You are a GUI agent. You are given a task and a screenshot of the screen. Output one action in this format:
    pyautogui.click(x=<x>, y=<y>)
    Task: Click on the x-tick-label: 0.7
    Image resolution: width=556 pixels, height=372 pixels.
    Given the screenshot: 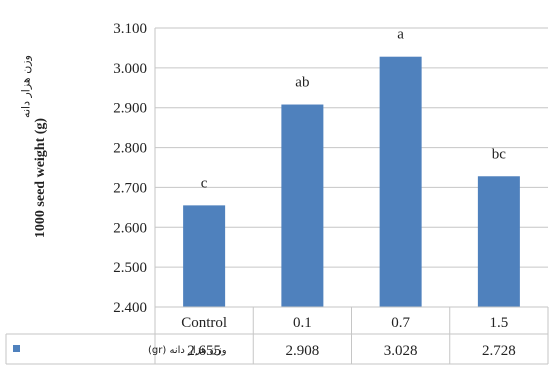 What is the action you would take?
    pyautogui.click(x=400, y=323)
    